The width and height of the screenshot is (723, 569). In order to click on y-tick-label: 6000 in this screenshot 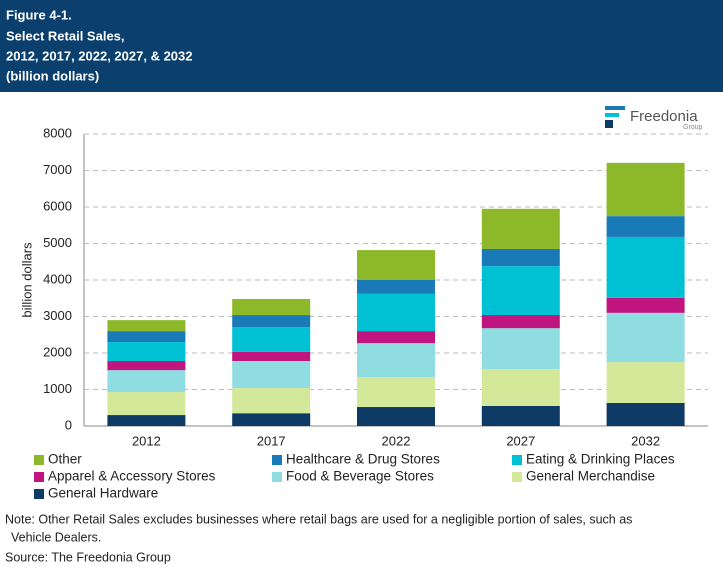, I will do `click(57, 205)`.